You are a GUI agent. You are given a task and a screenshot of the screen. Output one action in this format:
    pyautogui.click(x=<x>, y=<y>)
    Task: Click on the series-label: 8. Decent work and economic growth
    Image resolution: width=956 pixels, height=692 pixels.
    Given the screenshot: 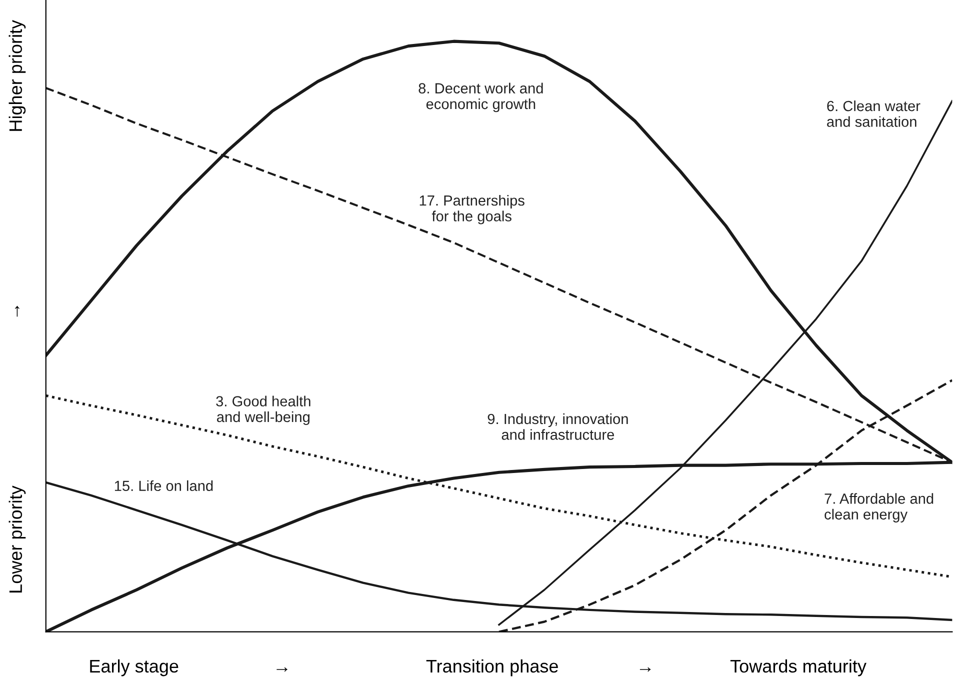 What is the action you would take?
    pyautogui.click(x=480, y=97)
    